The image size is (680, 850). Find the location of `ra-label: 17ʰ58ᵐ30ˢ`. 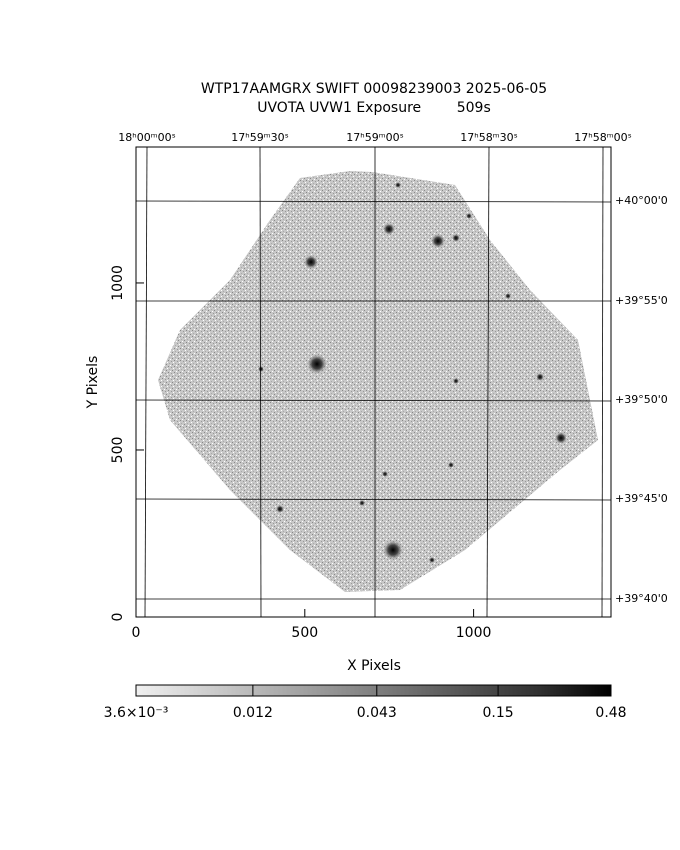

ra-label: 17ʰ58ᵐ30ˢ is located at coordinates (488, 137).